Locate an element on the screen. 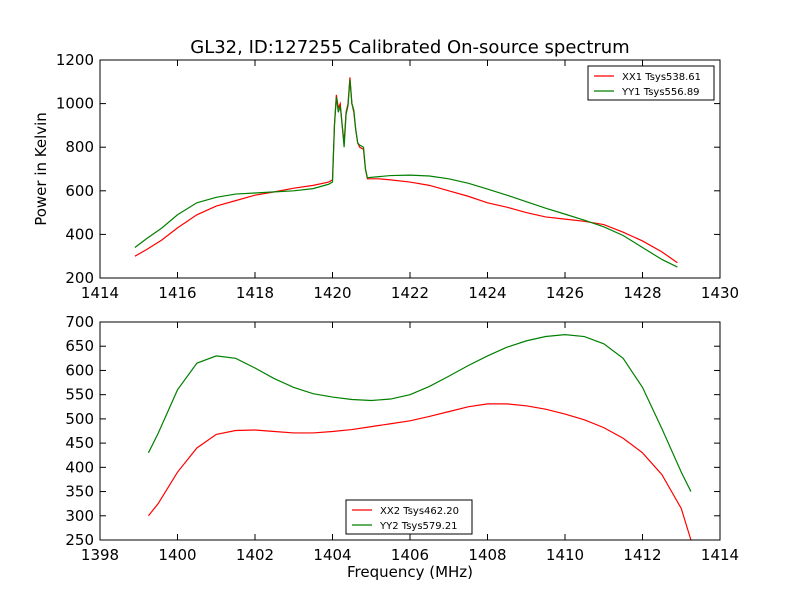  x-tick-label: 1430 is located at coordinates (720, 293).